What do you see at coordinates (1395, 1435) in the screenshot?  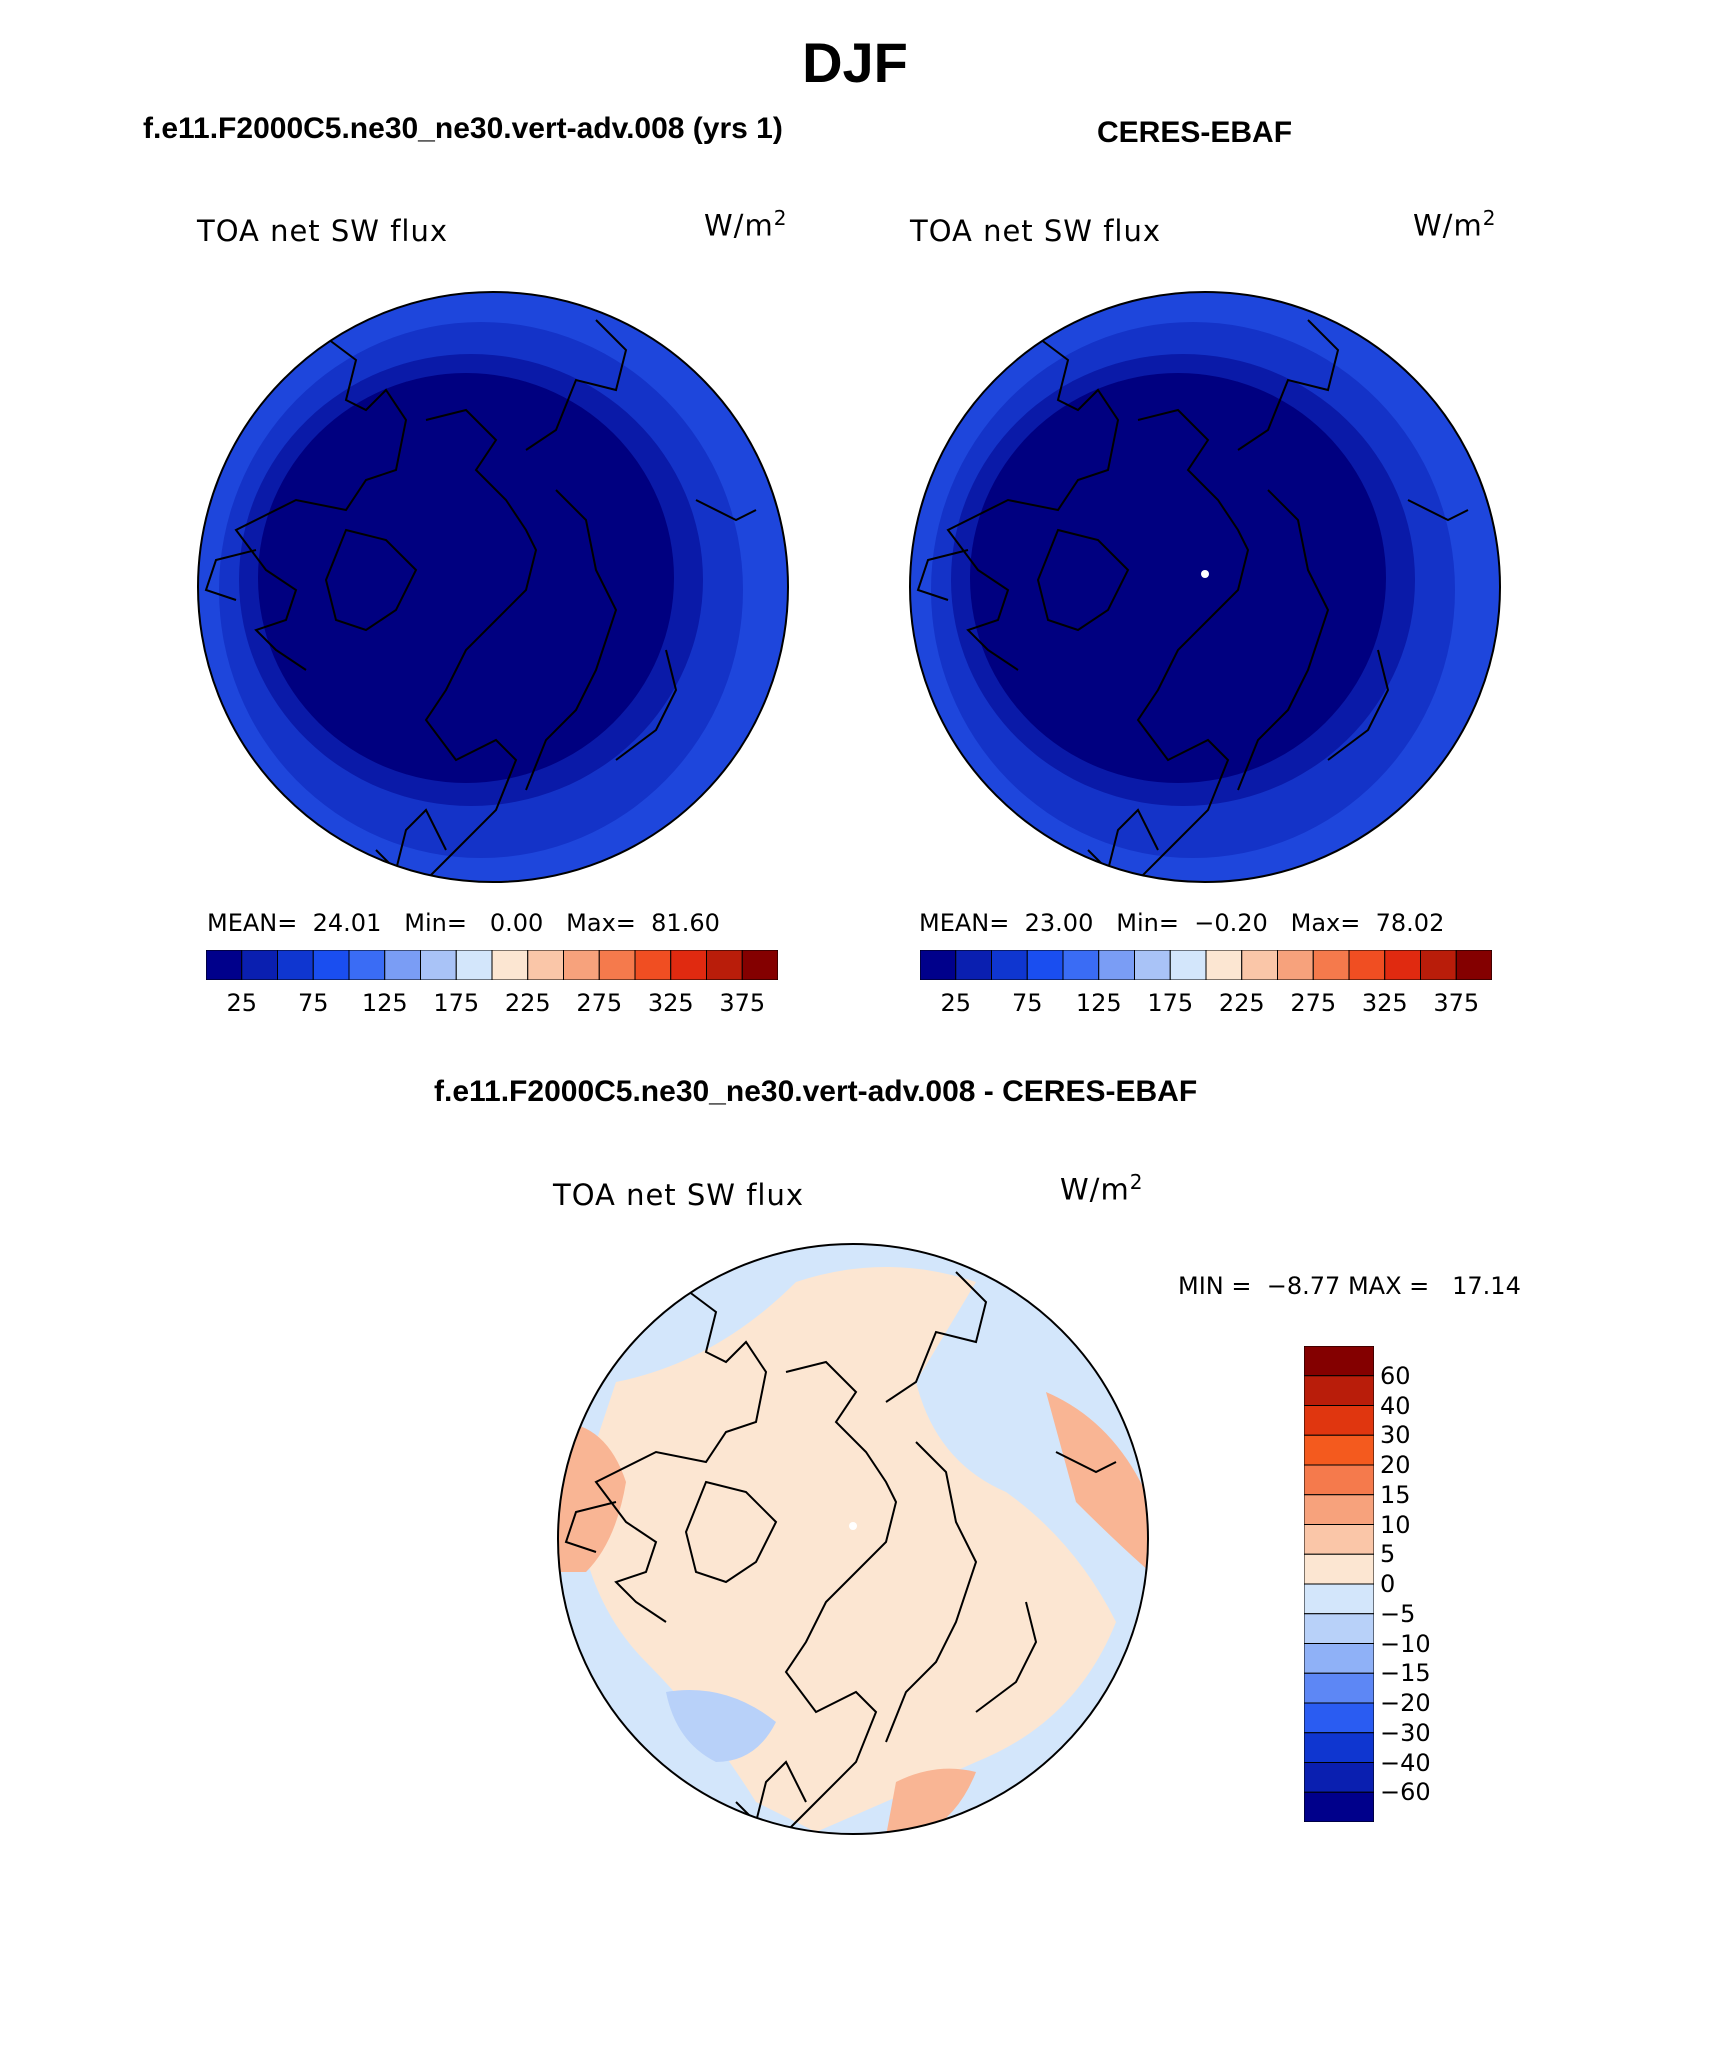 I see `colorbar-level-label: 30` at bounding box center [1395, 1435].